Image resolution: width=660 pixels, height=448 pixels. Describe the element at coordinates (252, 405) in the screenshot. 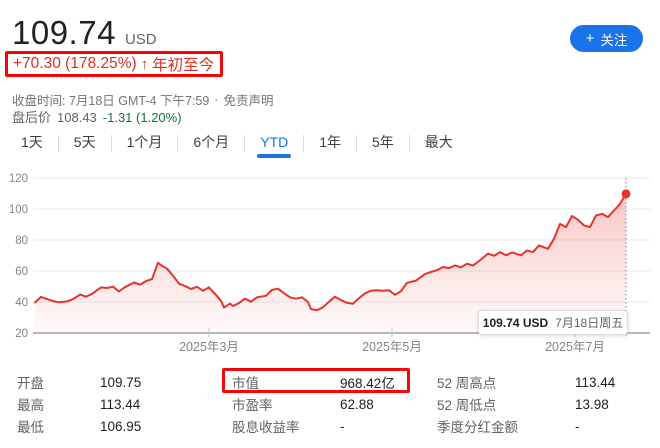

I see `stat-label: 市盈率` at that location.